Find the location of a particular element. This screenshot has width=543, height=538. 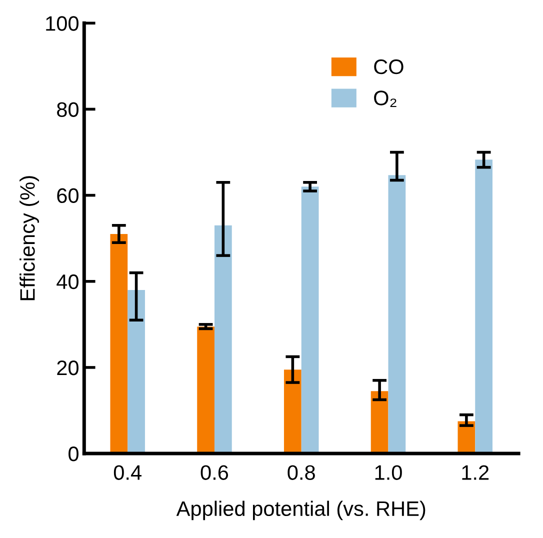

x-tick-label: 1.0 is located at coordinates (388, 472).